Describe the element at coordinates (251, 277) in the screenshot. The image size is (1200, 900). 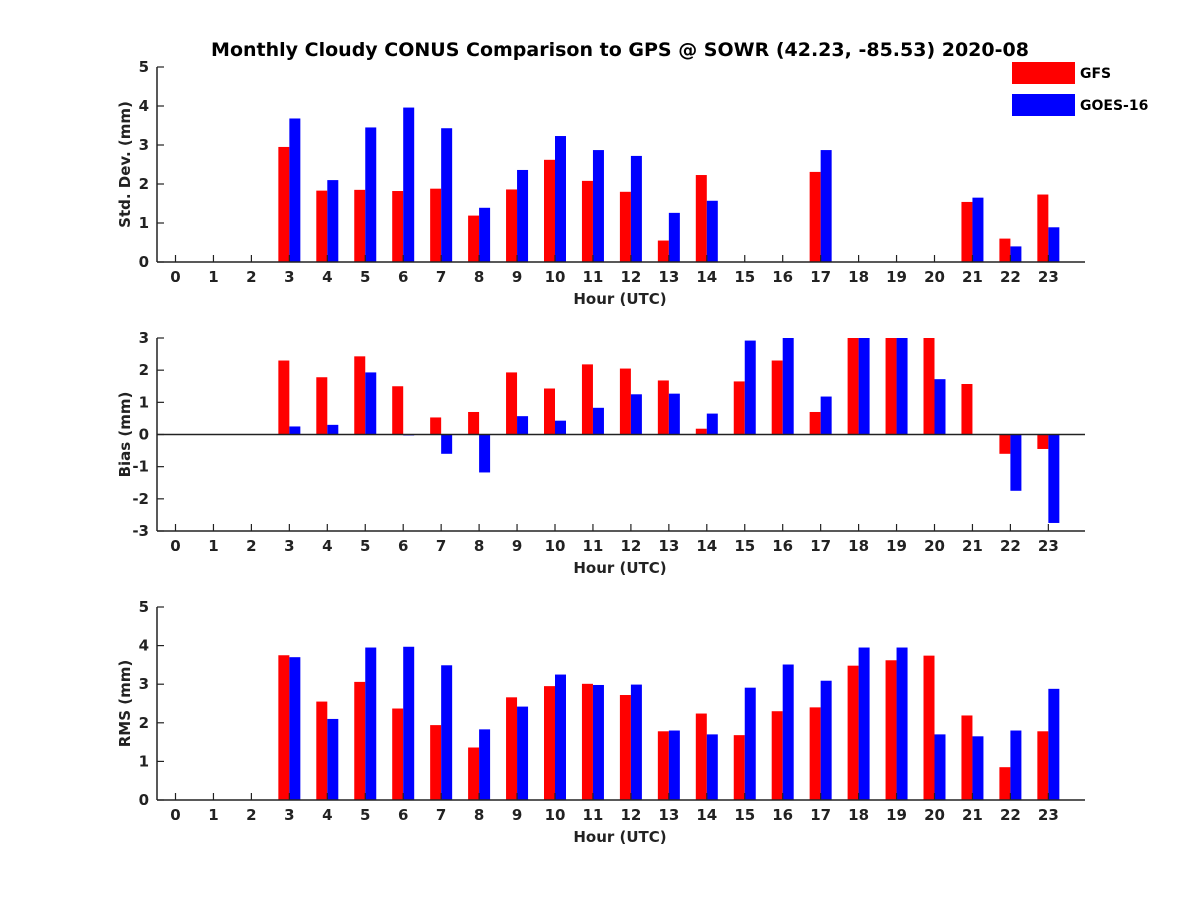
I see `x-tick-label: 2` at that location.